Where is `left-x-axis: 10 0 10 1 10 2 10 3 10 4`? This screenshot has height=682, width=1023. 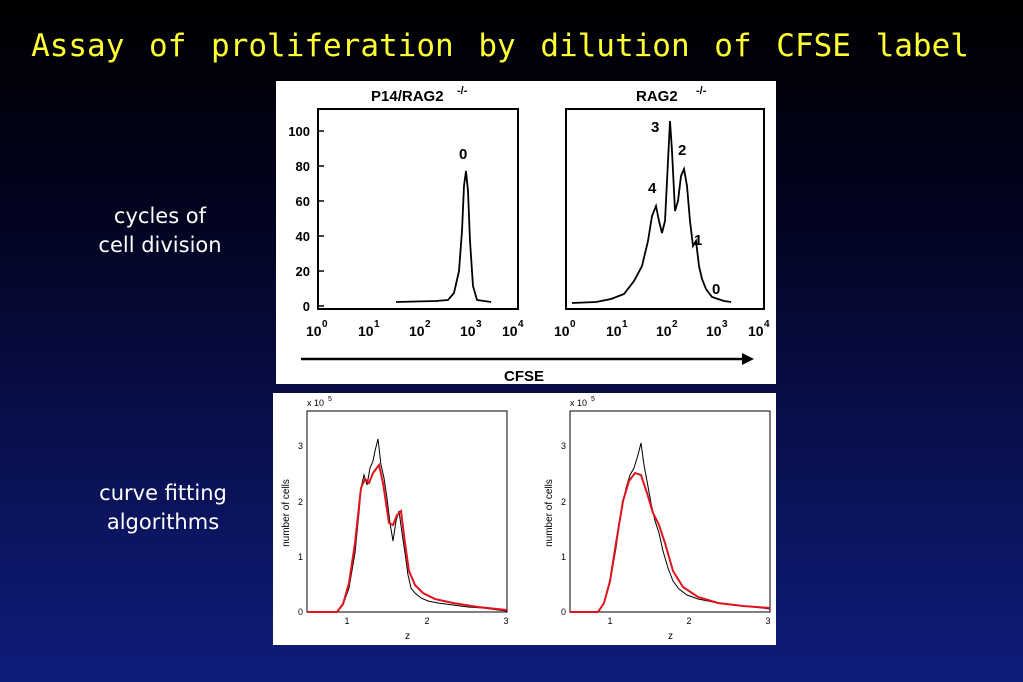
left-x-axis: 10 0 10 1 10 2 10 3 10 4 is located at coordinates (415, 329).